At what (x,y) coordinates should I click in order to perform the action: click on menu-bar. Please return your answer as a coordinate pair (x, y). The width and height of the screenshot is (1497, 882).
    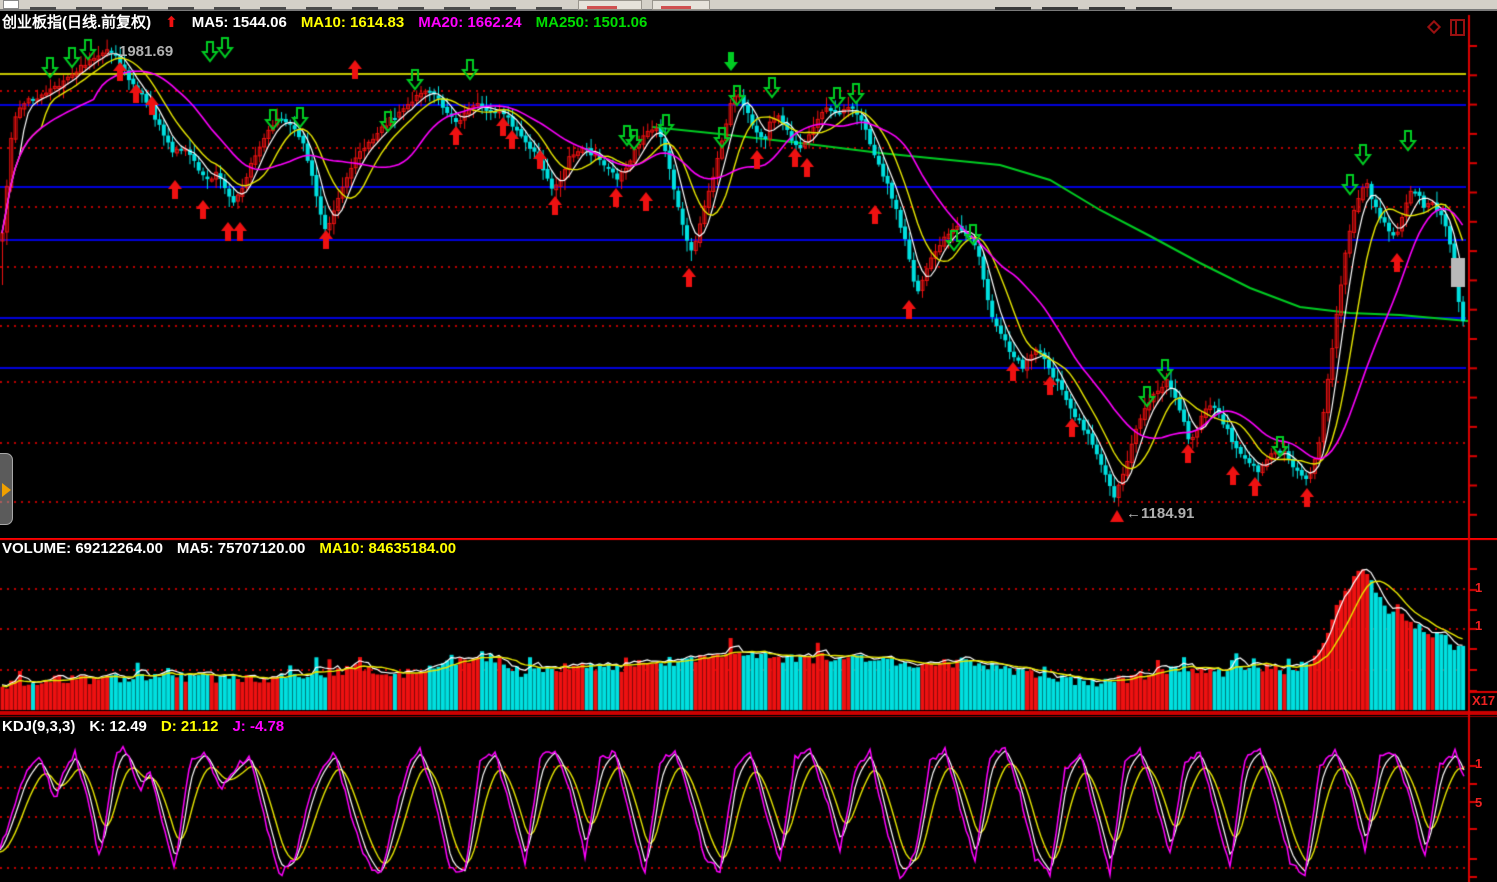
    Looking at the image, I should click on (748, 5).